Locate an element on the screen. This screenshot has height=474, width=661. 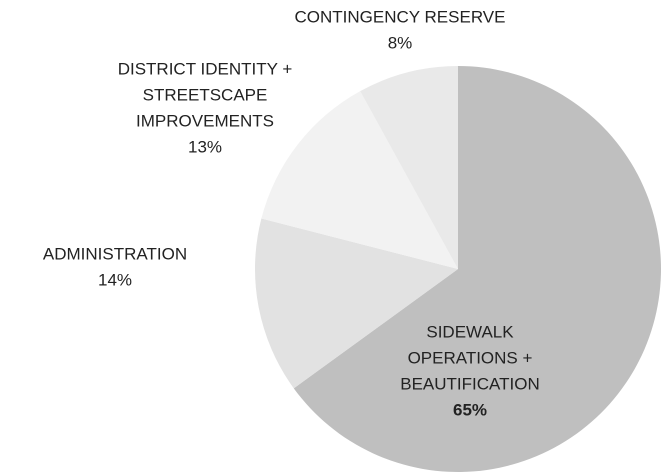
slice-value-label: 8% is located at coordinates (400, 42).